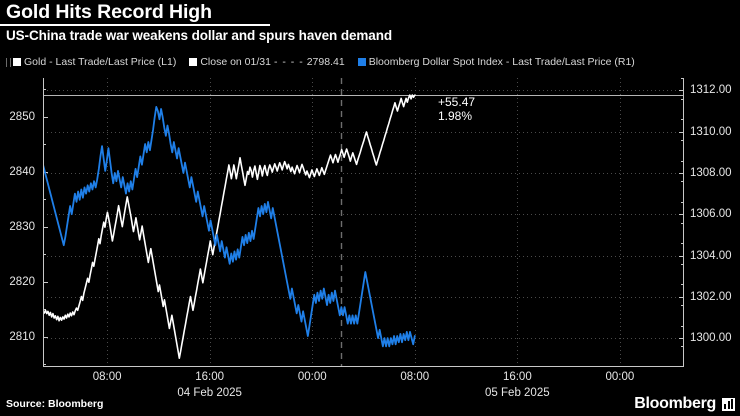  I want to click on y-axis-left-tick-label: 2820, so click(22, 281).